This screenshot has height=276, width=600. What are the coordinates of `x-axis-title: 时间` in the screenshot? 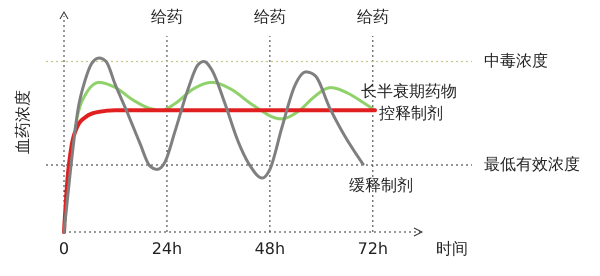 It's located at (452, 248).